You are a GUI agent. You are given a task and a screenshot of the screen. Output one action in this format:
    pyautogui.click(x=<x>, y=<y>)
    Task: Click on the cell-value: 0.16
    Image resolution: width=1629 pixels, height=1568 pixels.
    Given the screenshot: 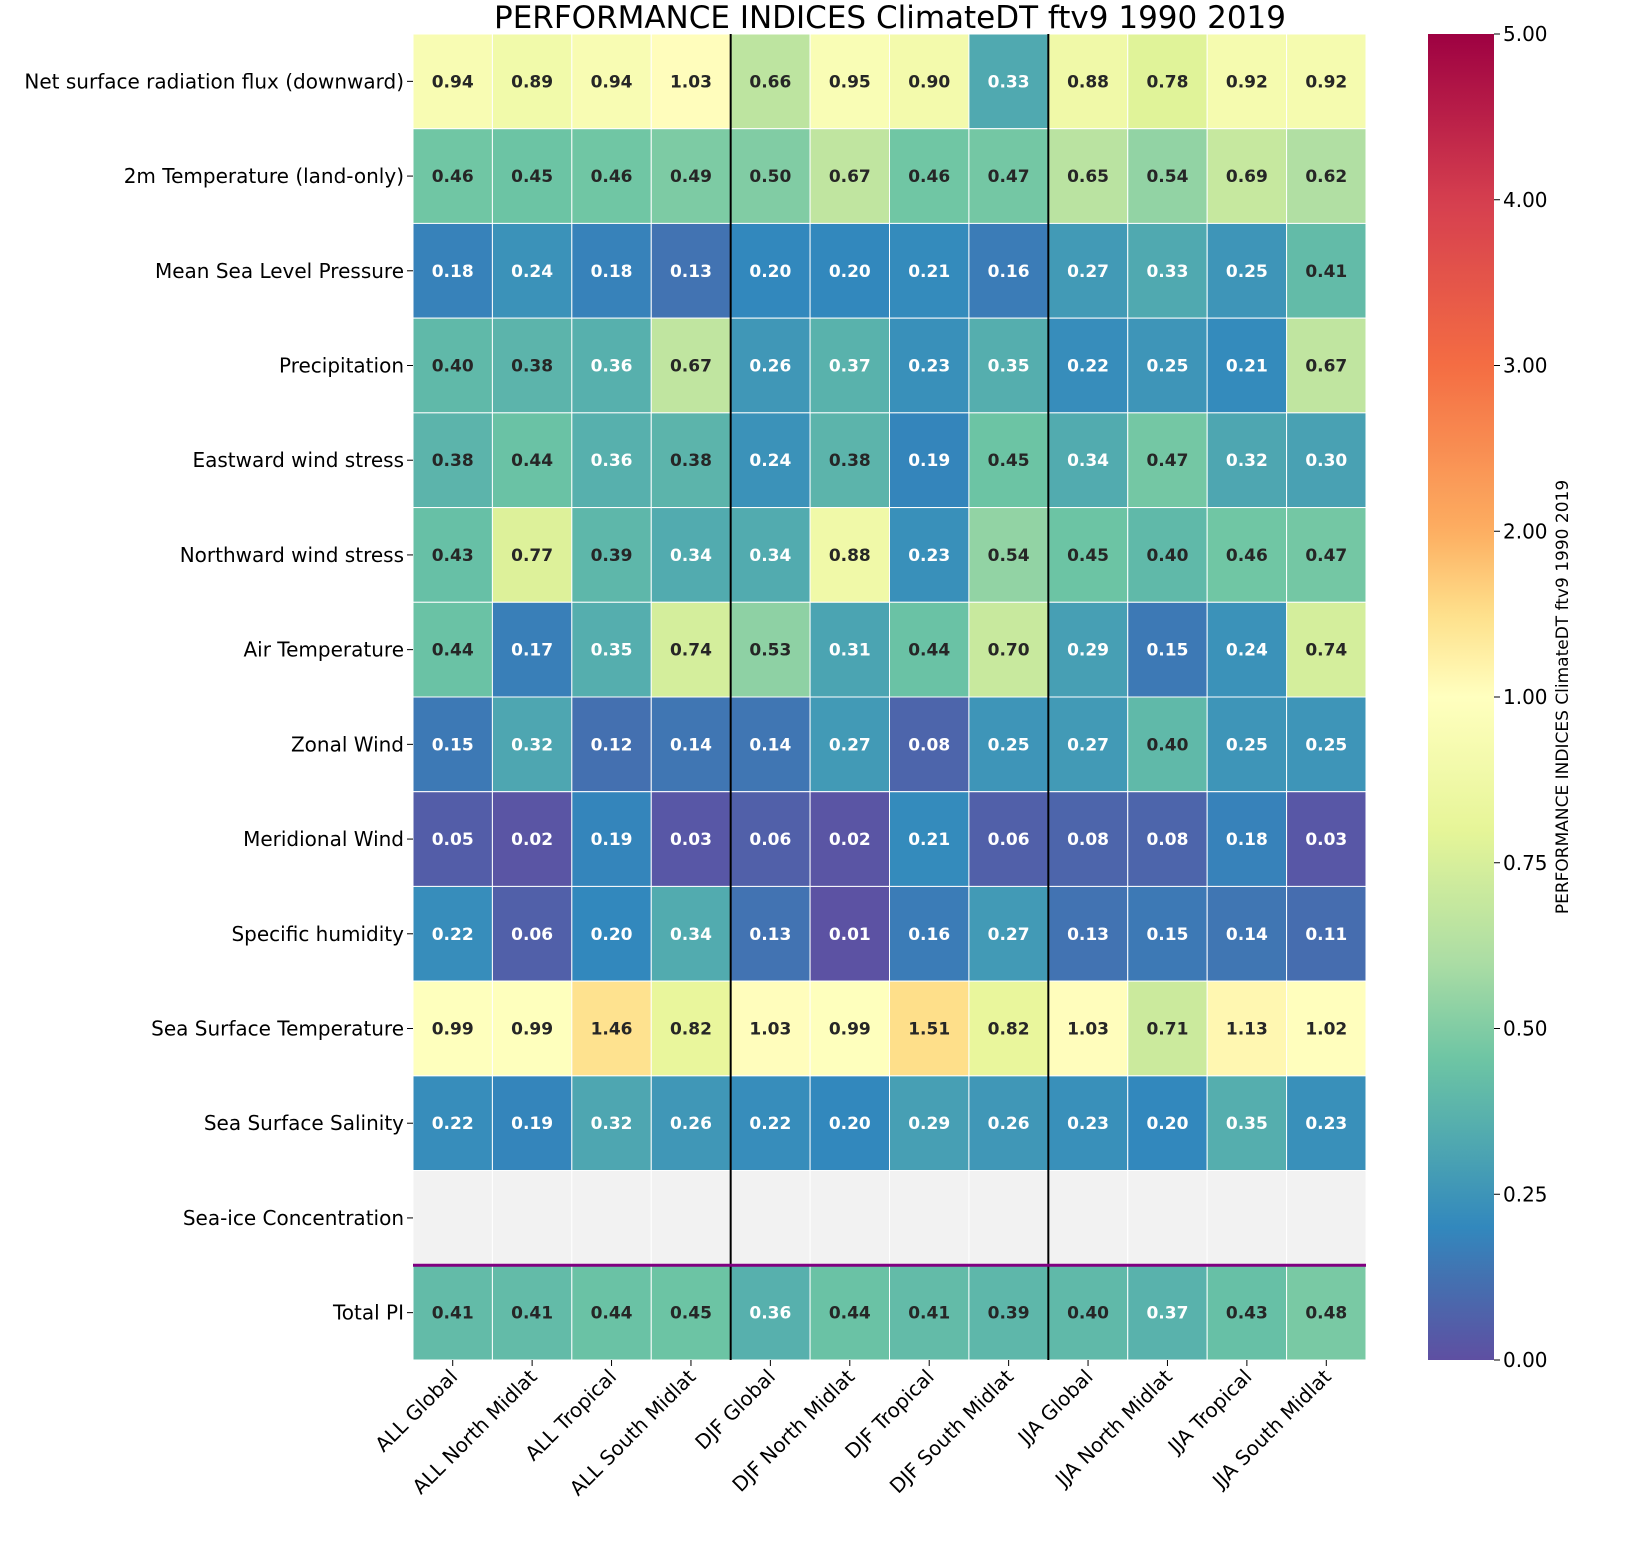 What is the action you would take?
    pyautogui.click(x=929, y=935)
    